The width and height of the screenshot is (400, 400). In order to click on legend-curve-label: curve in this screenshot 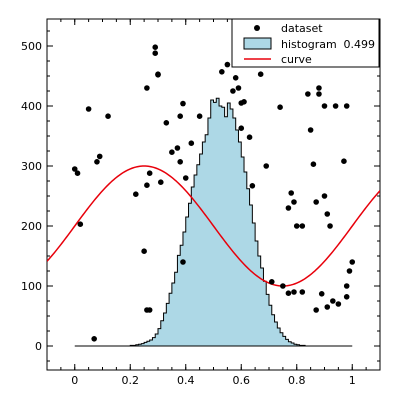, I will do `click(296, 59)`.